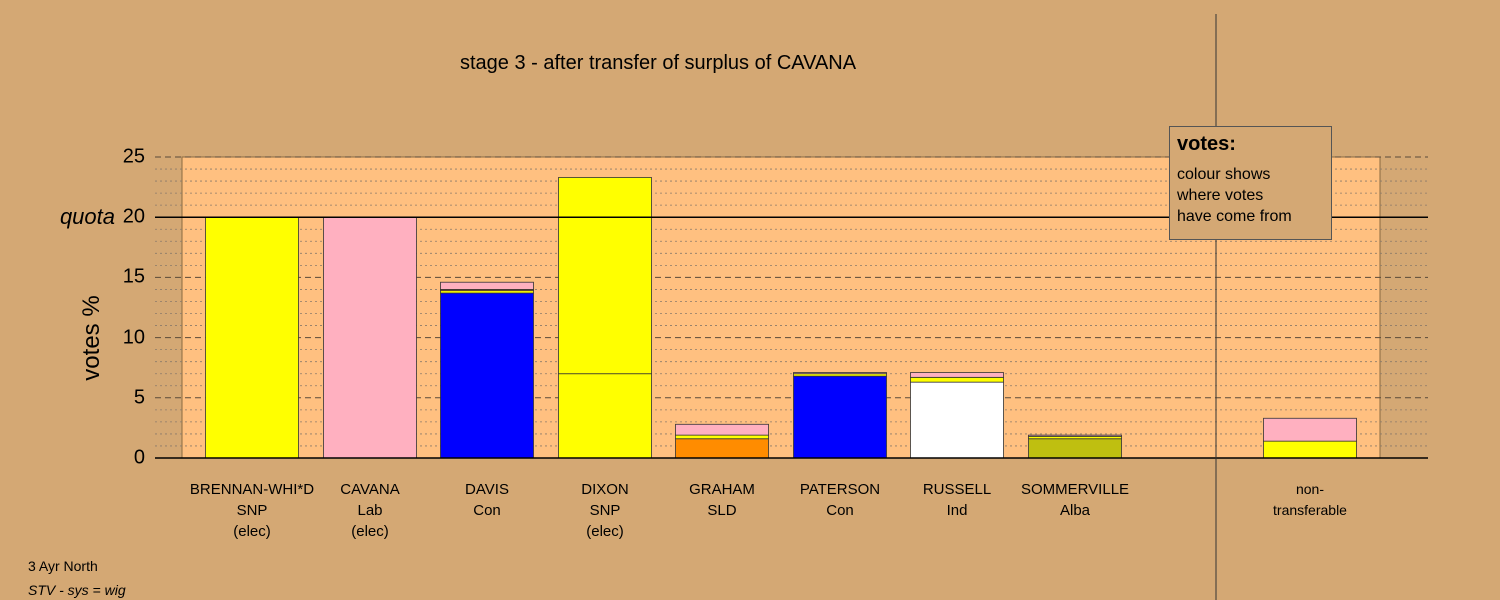 The width and height of the screenshot is (1500, 600). What do you see at coordinates (252, 510) in the screenshot?
I see `x-tick-label: BRENNAN-WHI*D SNP (elec)` at bounding box center [252, 510].